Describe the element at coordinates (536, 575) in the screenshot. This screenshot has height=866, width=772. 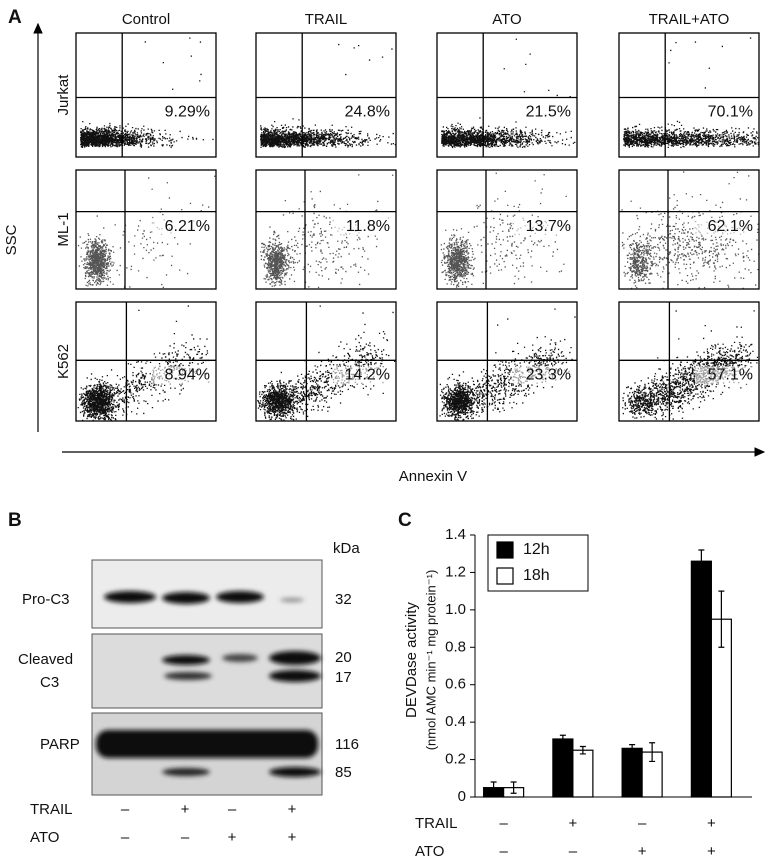
I see `legend-label: 18h` at that location.